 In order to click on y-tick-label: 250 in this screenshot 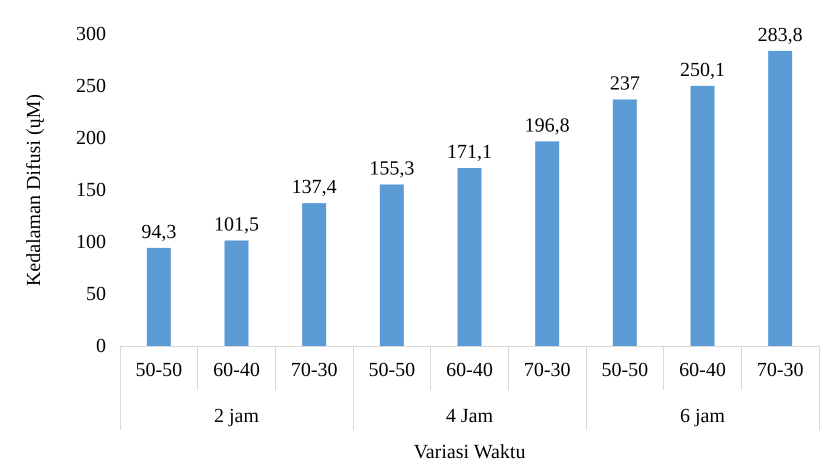, I will do `click(91, 86)`.